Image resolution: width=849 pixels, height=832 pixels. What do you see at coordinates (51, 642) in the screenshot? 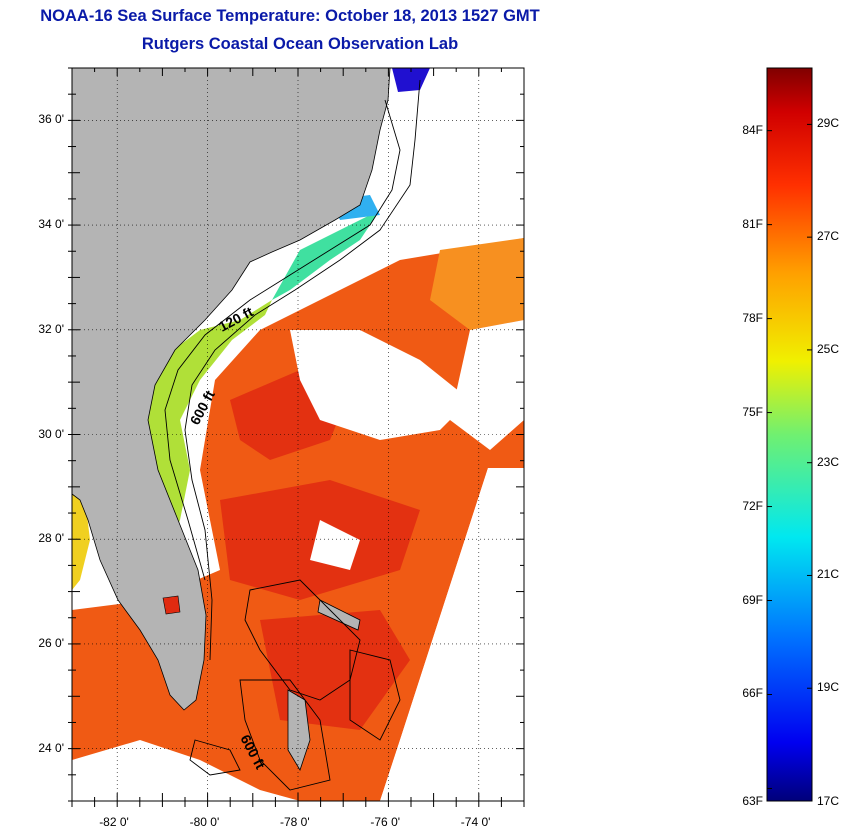
I see `lat-tick-label: 26 0'` at bounding box center [51, 642].